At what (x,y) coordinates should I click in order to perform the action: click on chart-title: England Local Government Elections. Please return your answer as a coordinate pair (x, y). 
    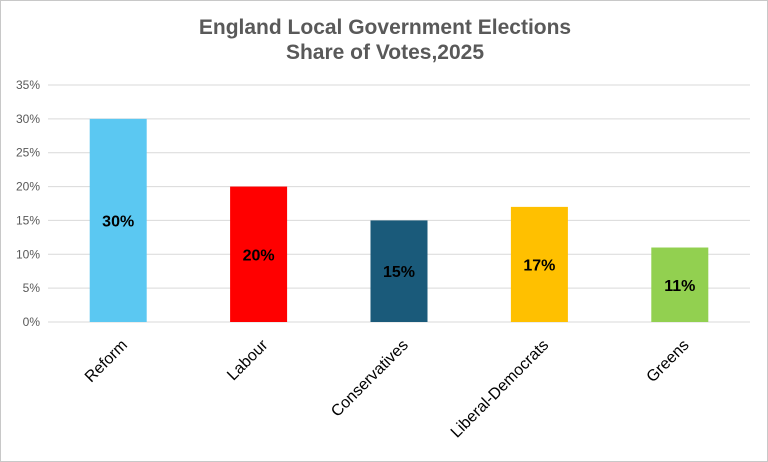
    Looking at the image, I should click on (385, 27).